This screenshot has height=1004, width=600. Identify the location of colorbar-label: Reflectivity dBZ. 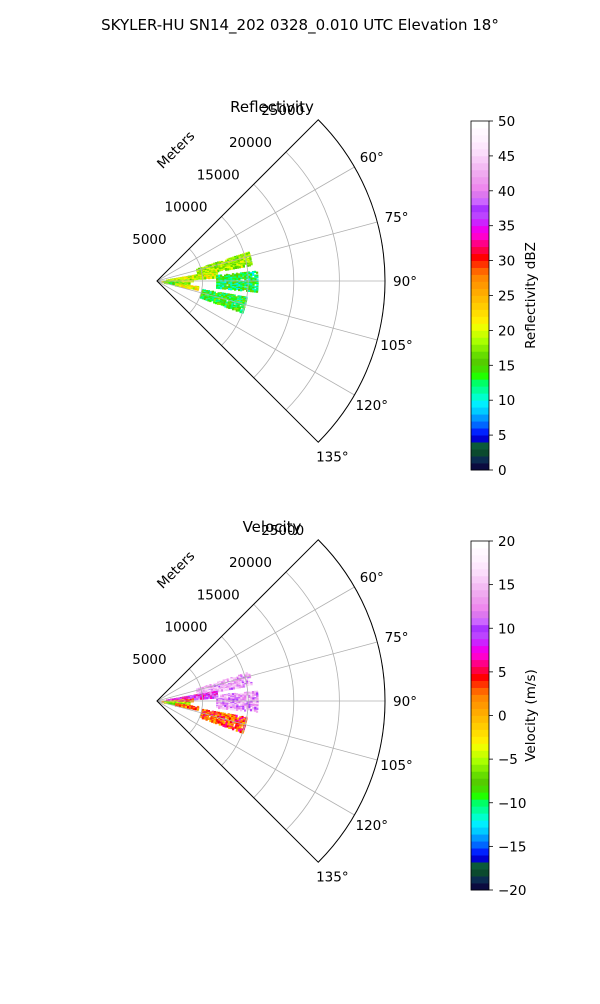
(531, 295).